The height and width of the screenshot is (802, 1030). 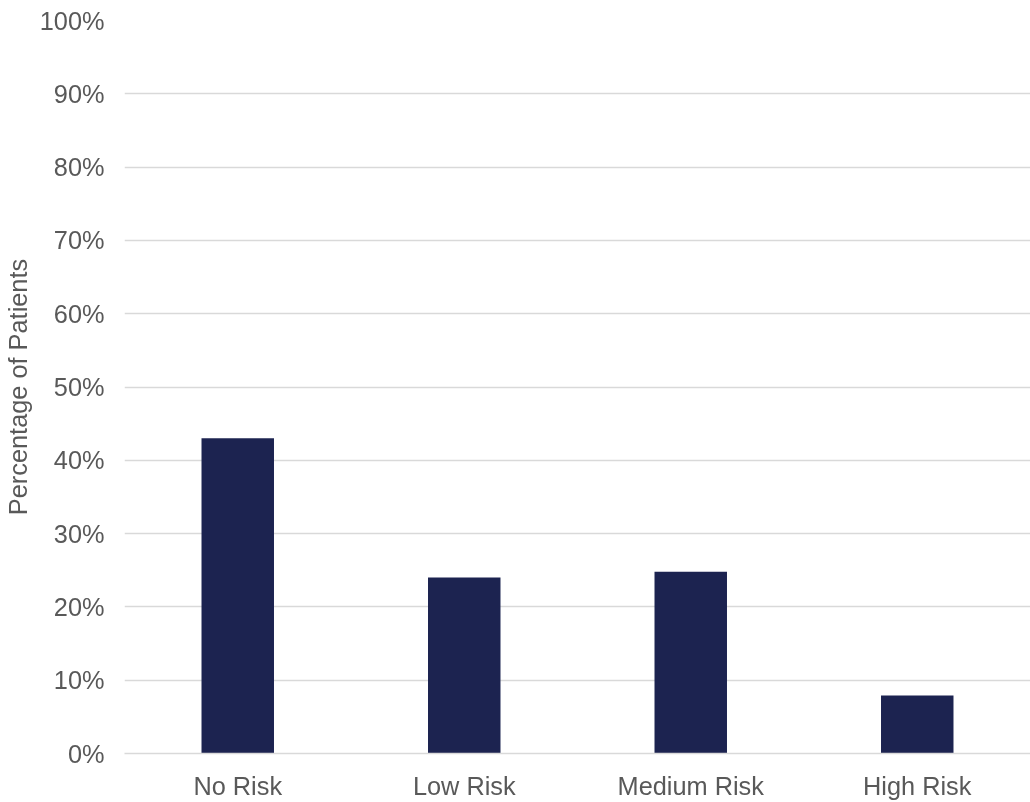 I want to click on x-tick-label: Low Risk, so click(x=464, y=785).